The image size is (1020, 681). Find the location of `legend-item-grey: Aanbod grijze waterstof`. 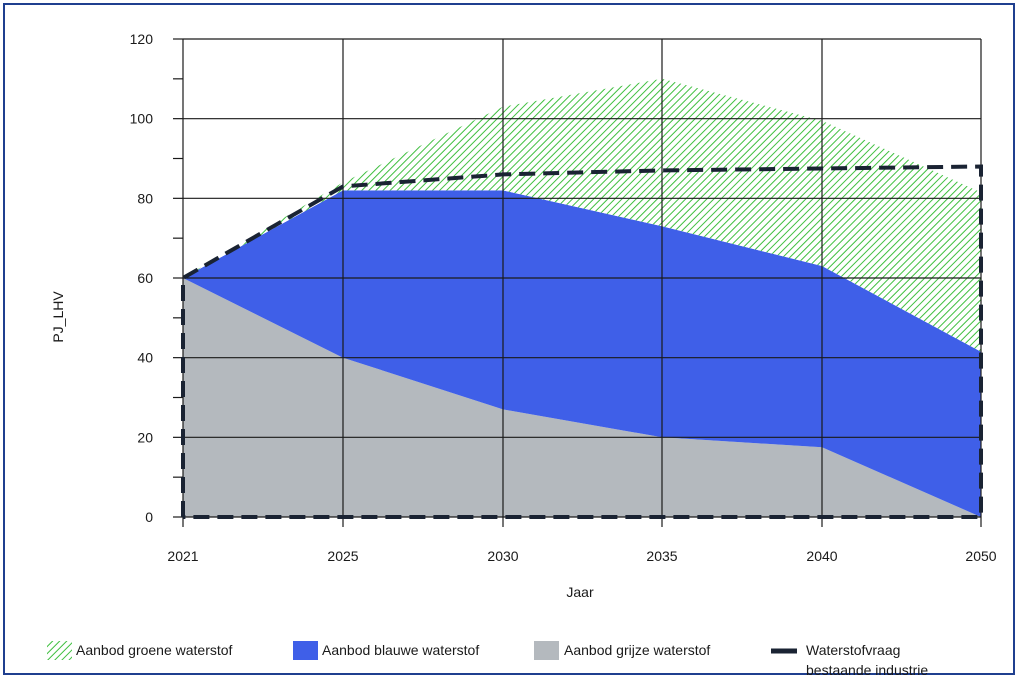

legend-item-grey: Aanbod grijze waterstof is located at coordinates (622, 650).